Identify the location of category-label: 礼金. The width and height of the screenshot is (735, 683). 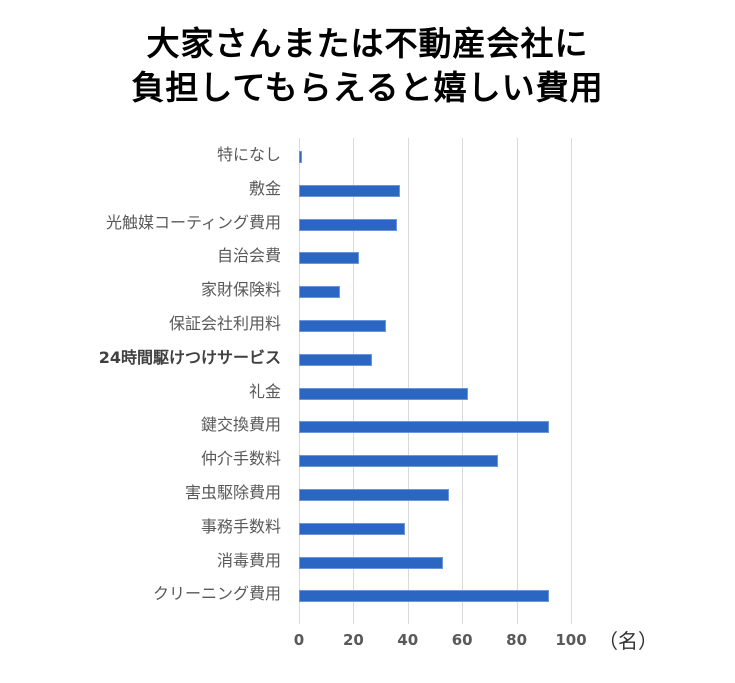
(264, 391).